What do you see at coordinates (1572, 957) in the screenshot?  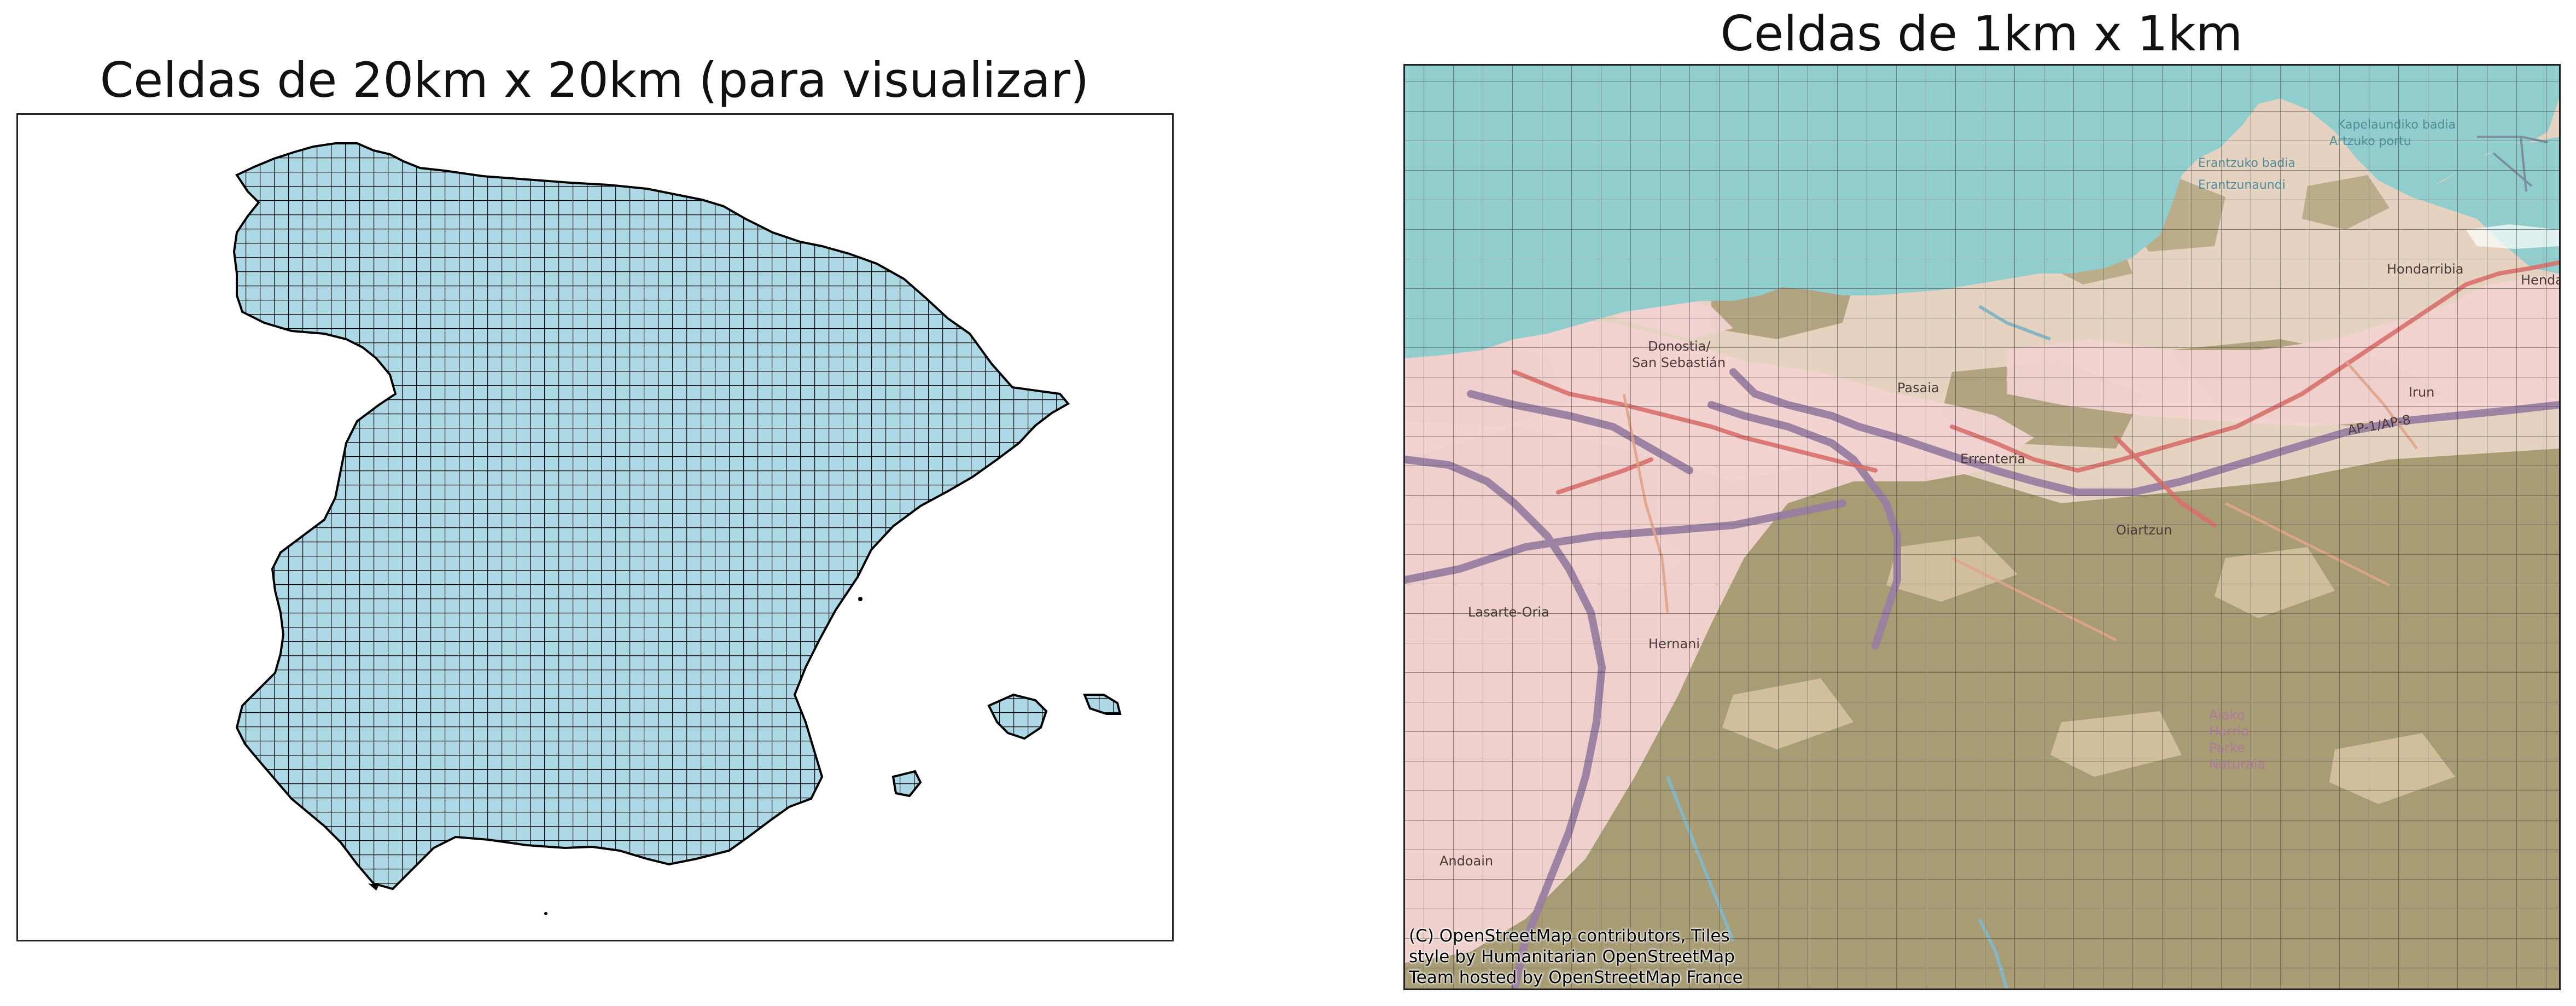 I see `attribution-line-2: style by Humanitarian OpenStreetMap` at bounding box center [1572, 957].